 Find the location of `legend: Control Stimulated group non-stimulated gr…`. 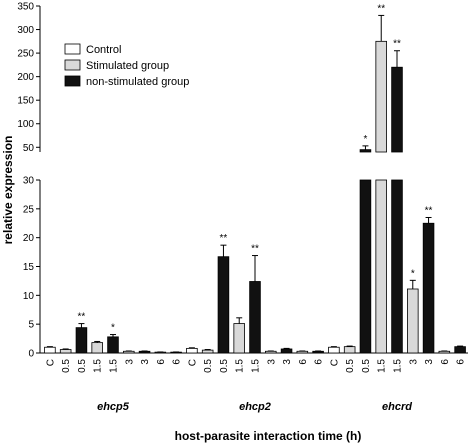

legend: Control Stimulated group non-stimulated gr… is located at coordinates (126, 65).